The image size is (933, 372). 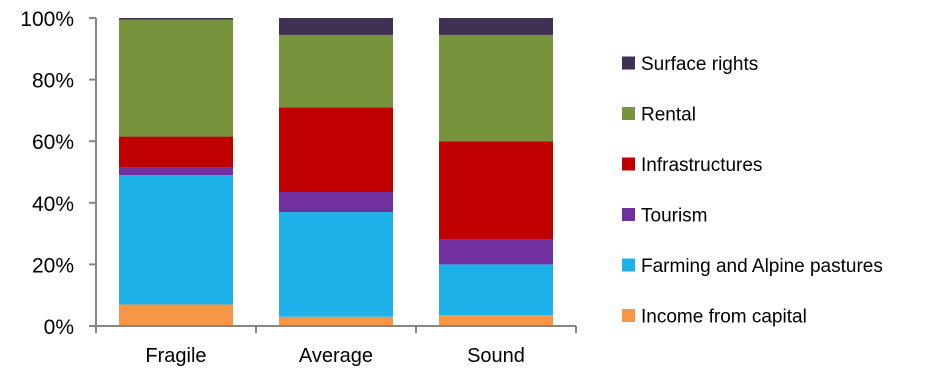 What do you see at coordinates (674, 216) in the screenshot?
I see `legend-label-tourism: Tourism` at bounding box center [674, 216].